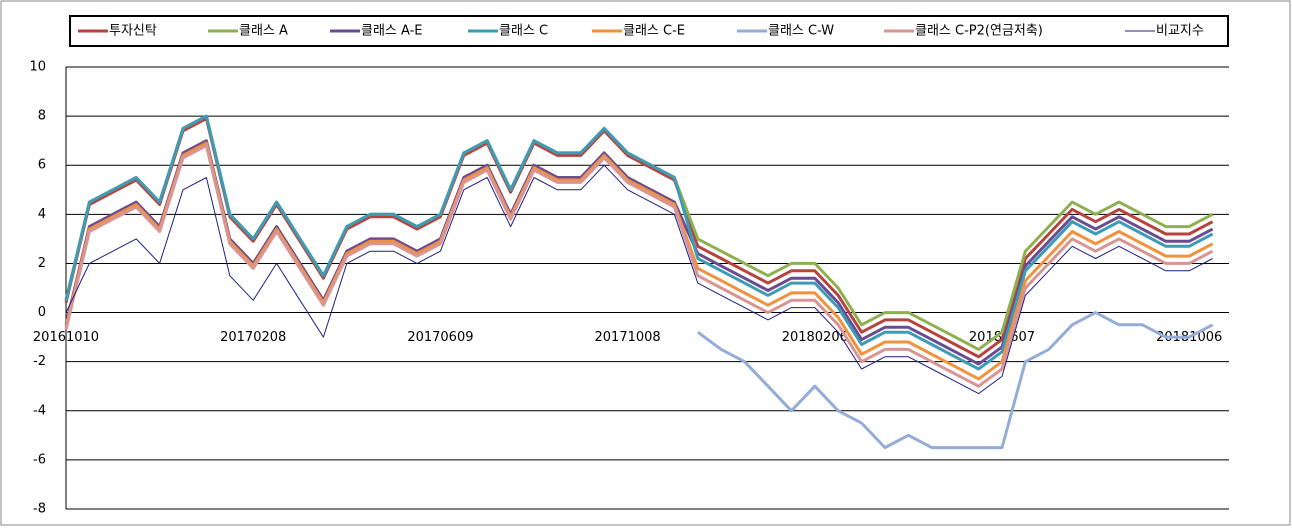 The image size is (1292, 531). Describe the element at coordinates (523, 31) in the screenshot. I see `legend-label: 클래스 C` at that location.